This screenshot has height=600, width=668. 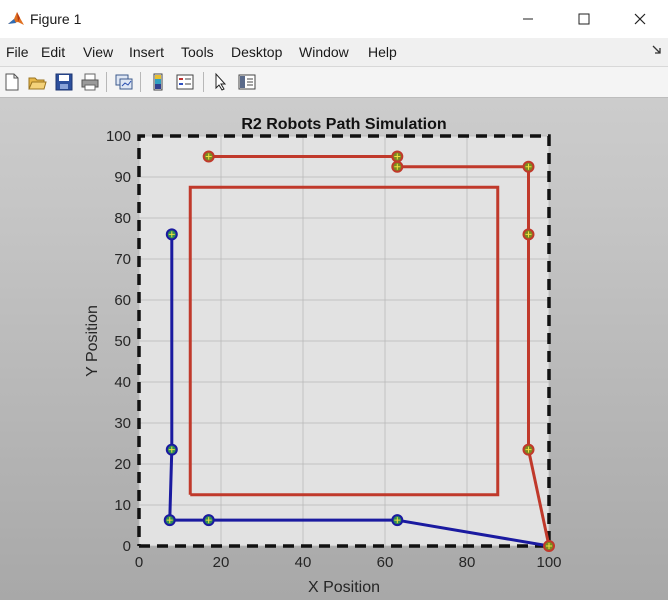 I want to click on x-axis-label: X Position, so click(x=344, y=587).